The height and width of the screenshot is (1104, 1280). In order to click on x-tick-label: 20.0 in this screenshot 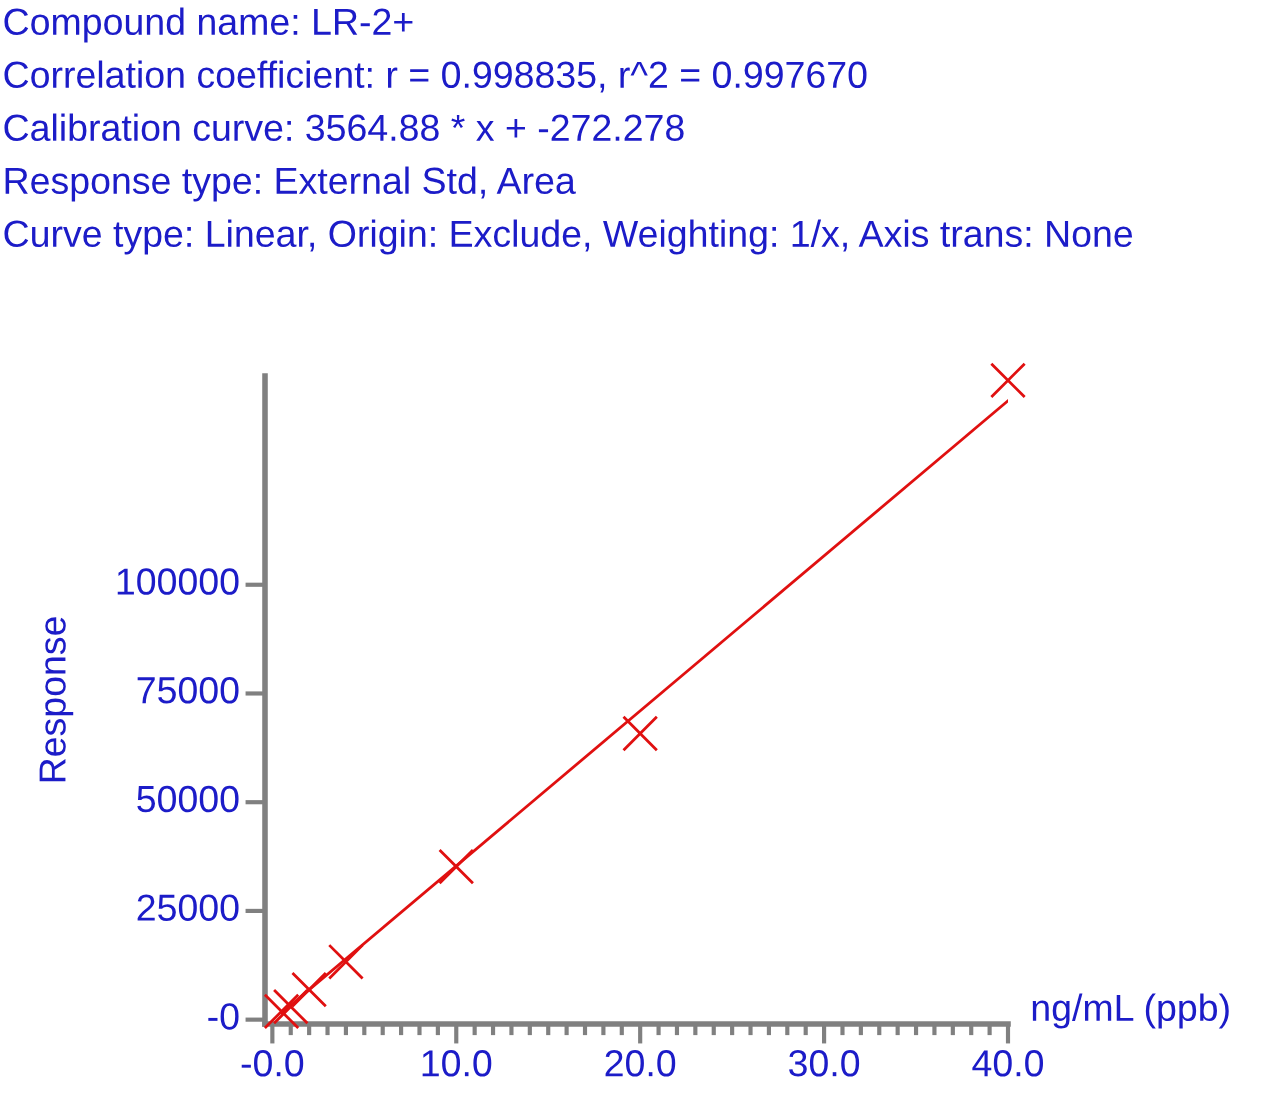, I will do `click(640, 1063)`.